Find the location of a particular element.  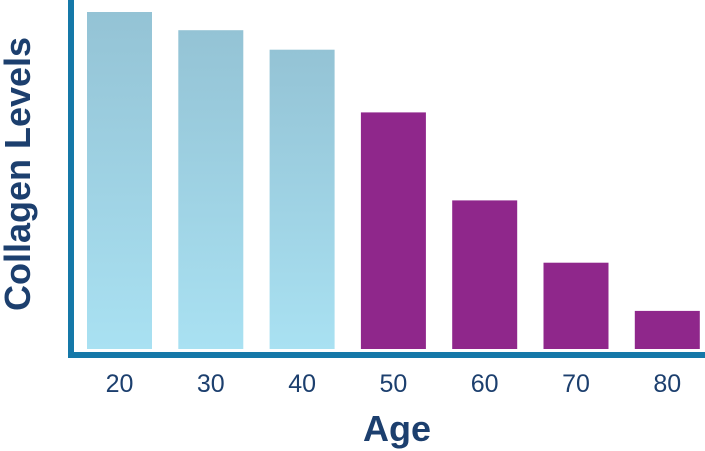

x-tick-label: 50 is located at coordinates (393, 384).